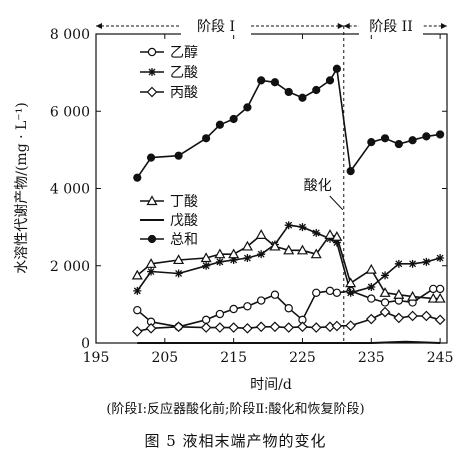 The image size is (471, 466). Describe the element at coordinates (318, 186) in the screenshot. I see `acidification-annotation: 酸化` at that location.